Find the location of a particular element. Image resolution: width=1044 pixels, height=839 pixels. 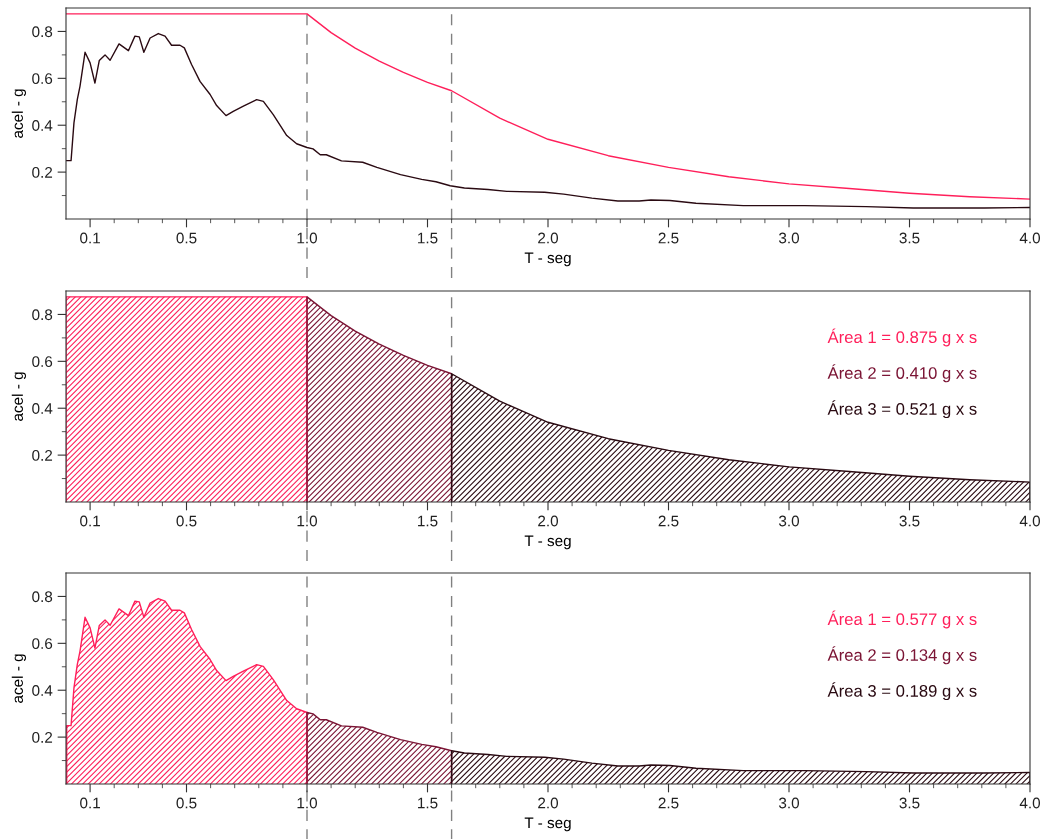

annotation: Área 1 = 0.875 g x s is located at coordinates (902, 337).